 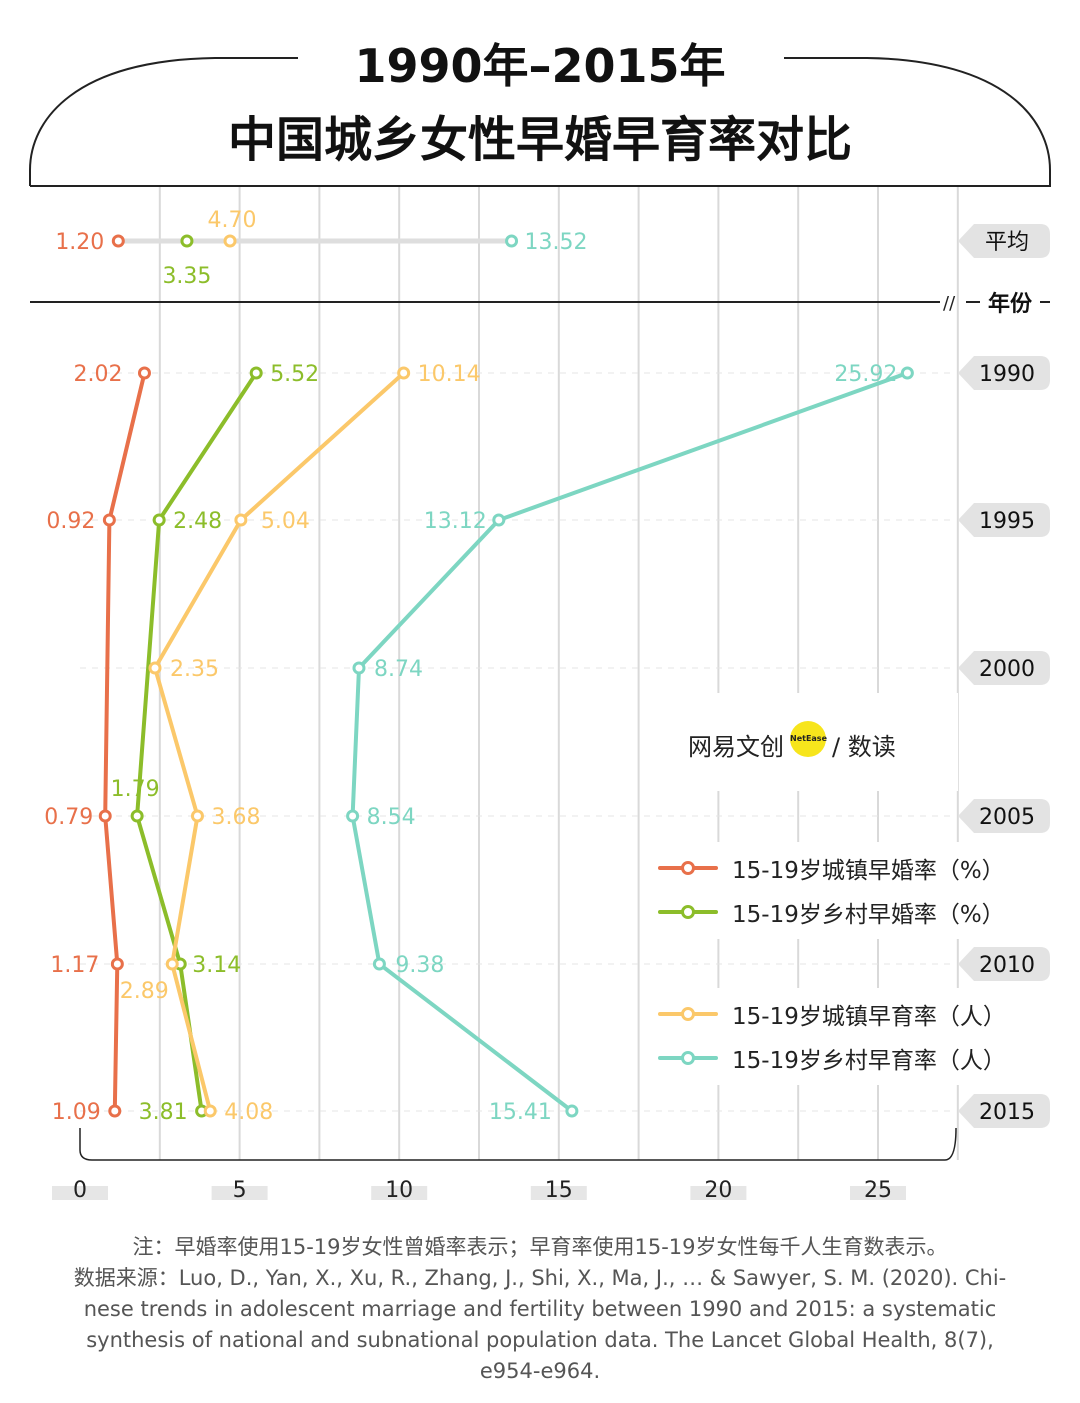 I want to click on data-value-label: 1.17, so click(x=74, y=965).